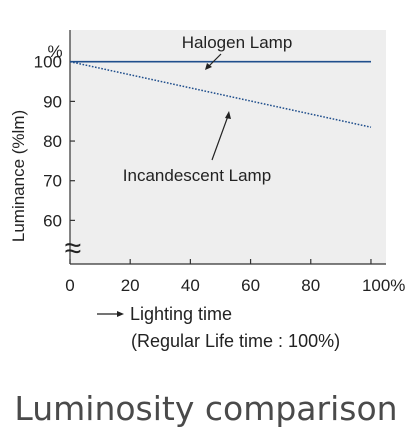 This screenshot has width=412, height=431. I want to click on y-tick-label: 90, so click(52, 101).